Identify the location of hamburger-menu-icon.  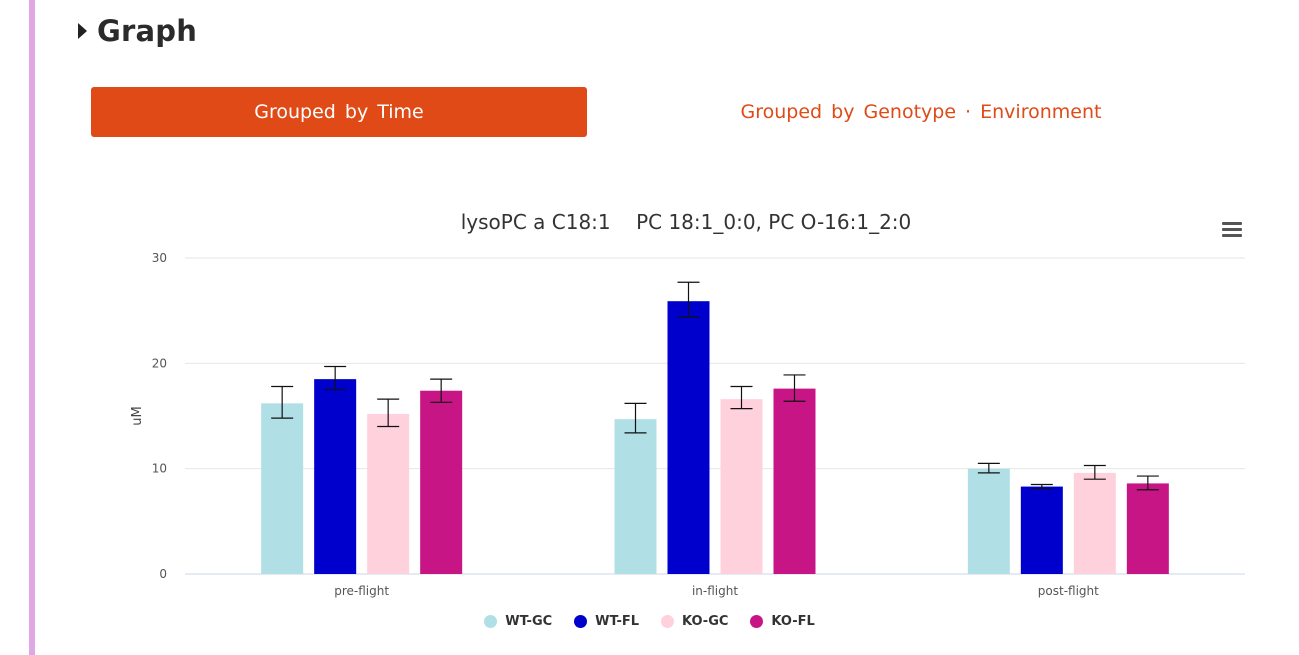
(1232, 230).